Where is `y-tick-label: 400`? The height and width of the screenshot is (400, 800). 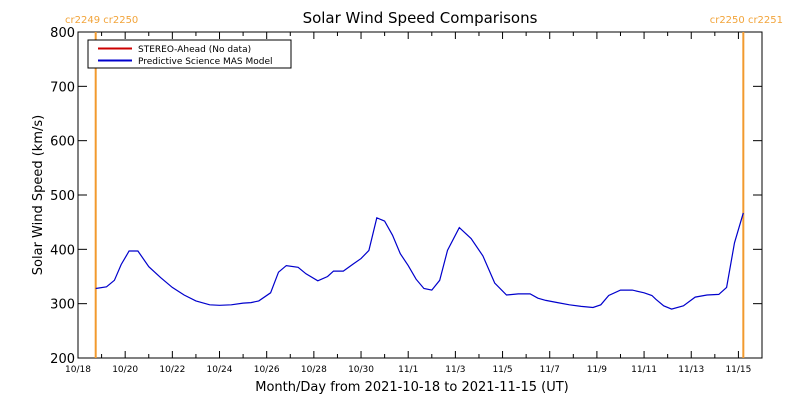 y-tick-label: 400 is located at coordinates (62, 250).